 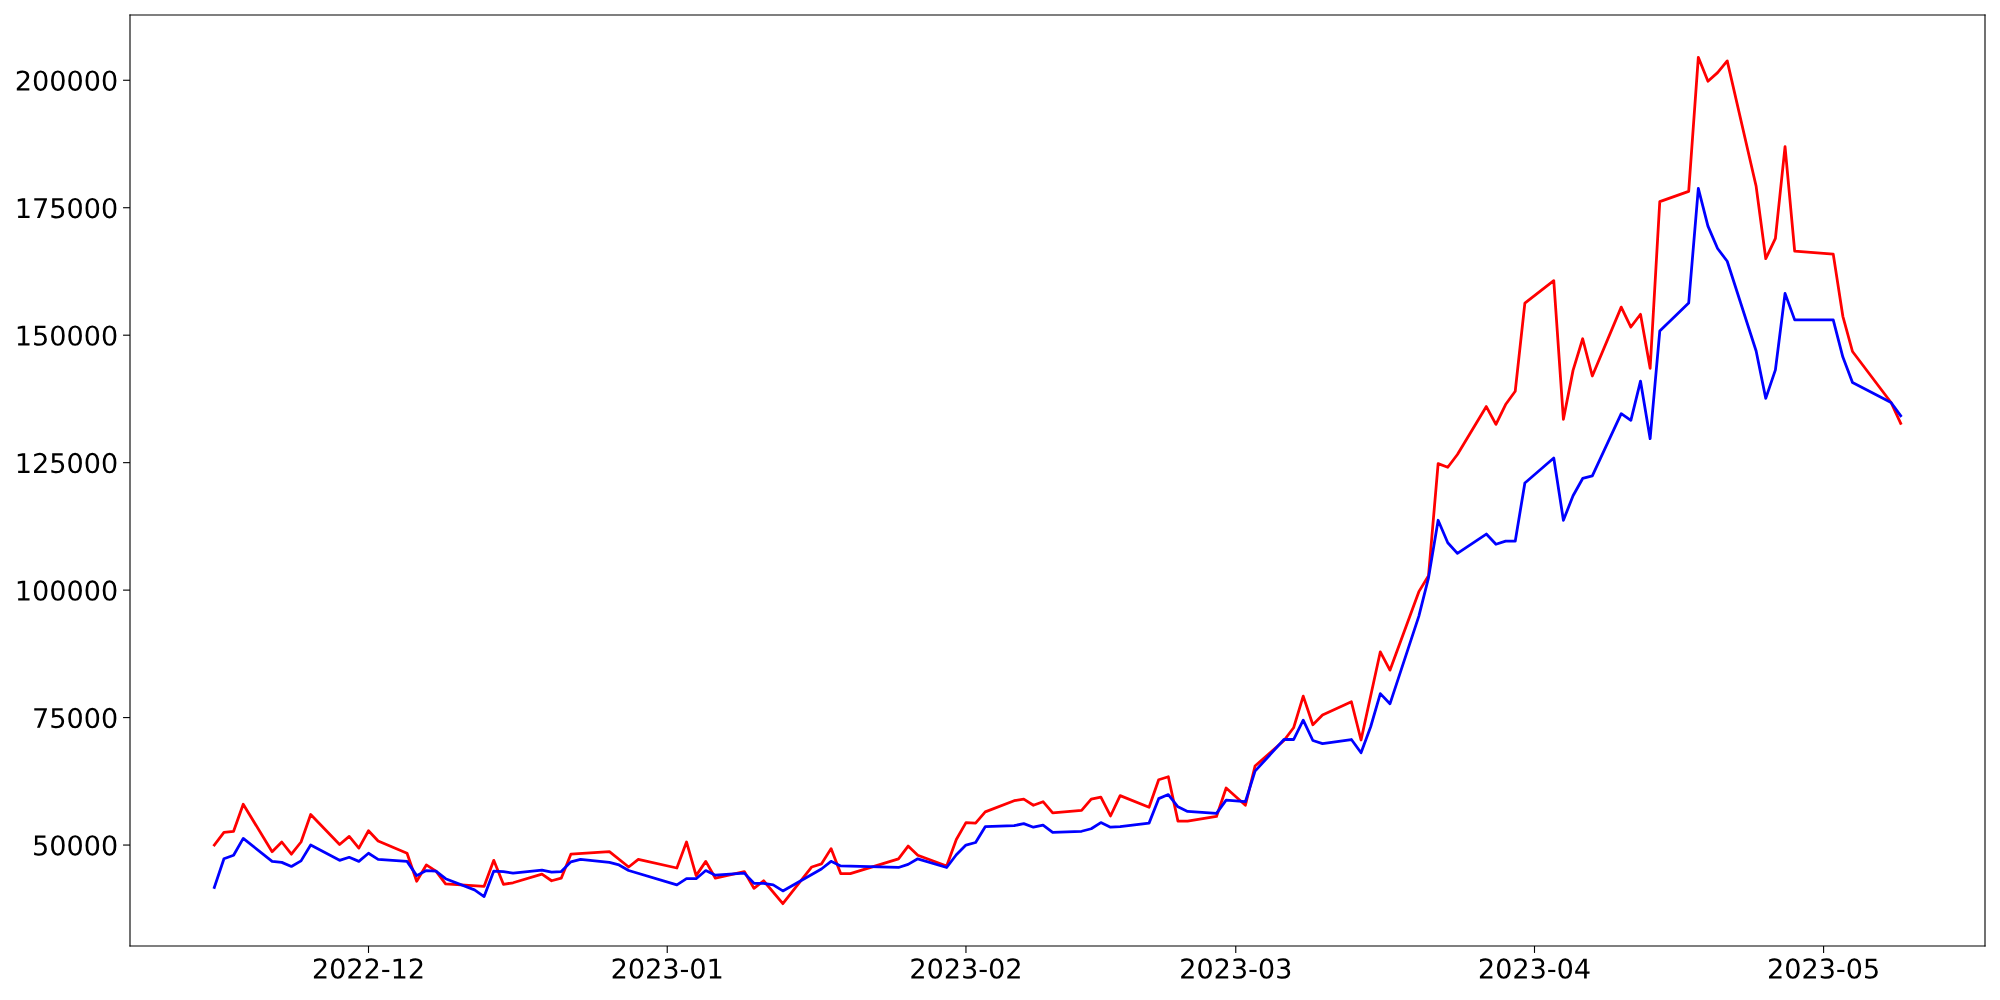 What do you see at coordinates (67, 208) in the screenshot?
I see `y-tick-label: 175000` at bounding box center [67, 208].